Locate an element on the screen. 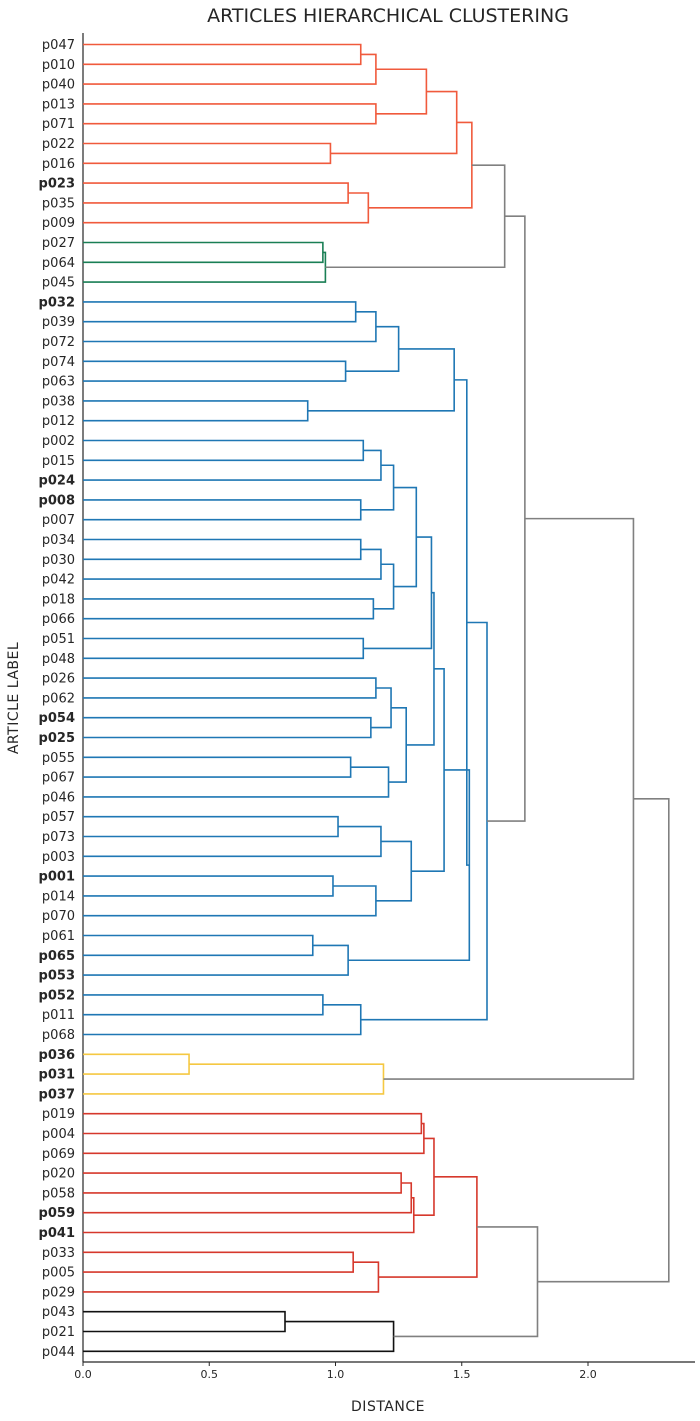  leaf-label-p048: p048 is located at coordinates (58, 659).